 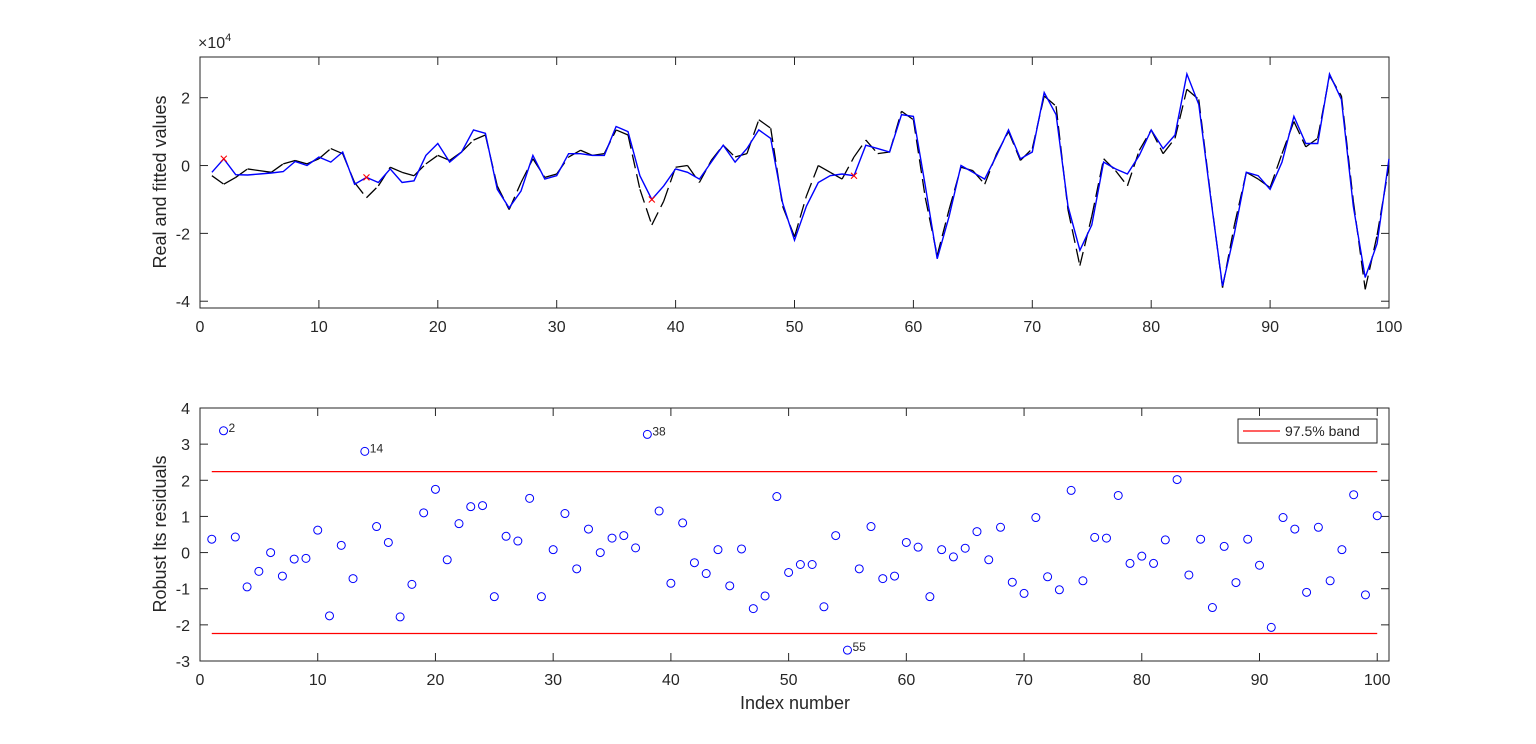 I want to click on y-tick-label: 1, so click(x=185, y=517).